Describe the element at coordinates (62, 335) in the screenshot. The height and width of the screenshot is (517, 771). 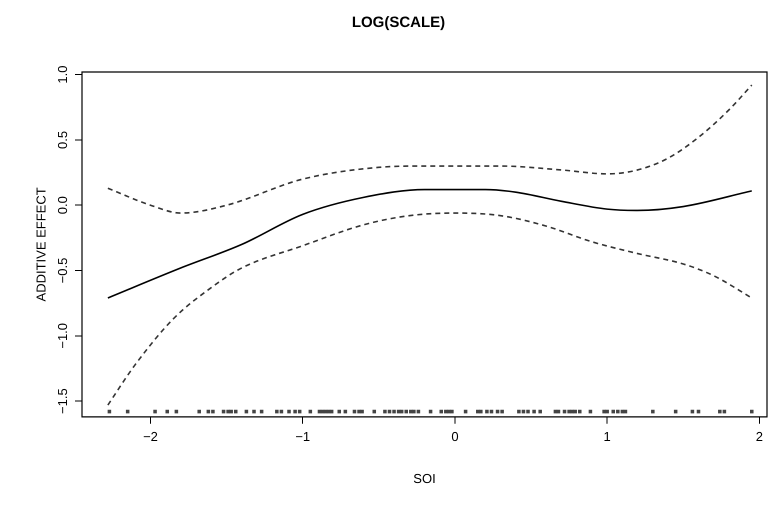
I see `y-tick-label: −1.0` at that location.